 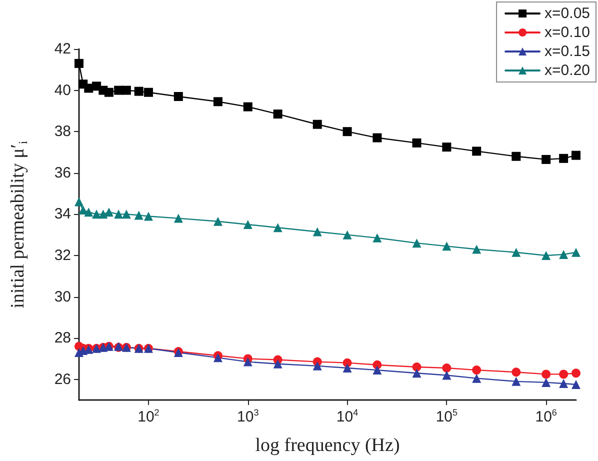 I want to click on legend-label: x=0.05, so click(x=567, y=13).